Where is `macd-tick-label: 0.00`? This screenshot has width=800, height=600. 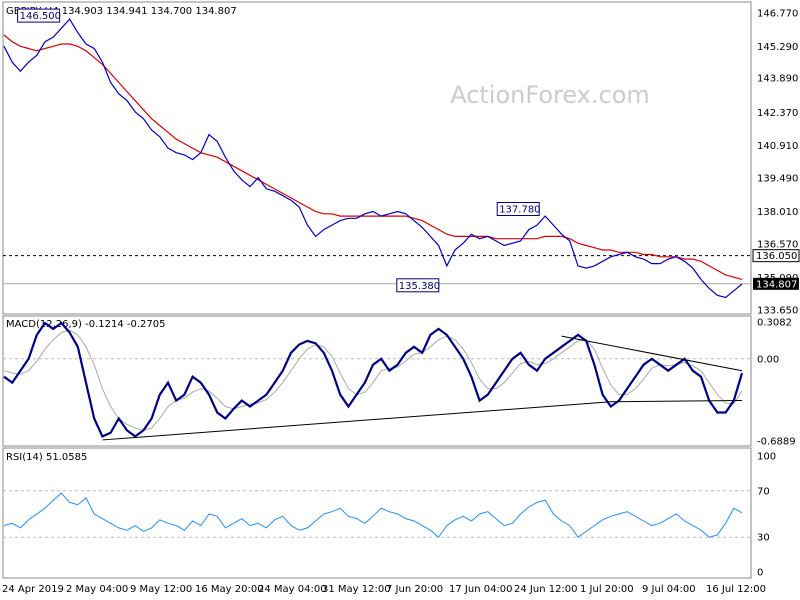 macd-tick-label: 0.00 is located at coordinates (768, 359).